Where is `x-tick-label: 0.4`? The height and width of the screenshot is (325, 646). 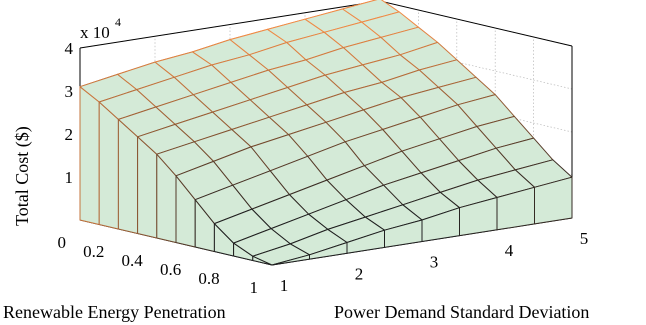
x-tick-label: 0.4 is located at coordinates (133, 260).